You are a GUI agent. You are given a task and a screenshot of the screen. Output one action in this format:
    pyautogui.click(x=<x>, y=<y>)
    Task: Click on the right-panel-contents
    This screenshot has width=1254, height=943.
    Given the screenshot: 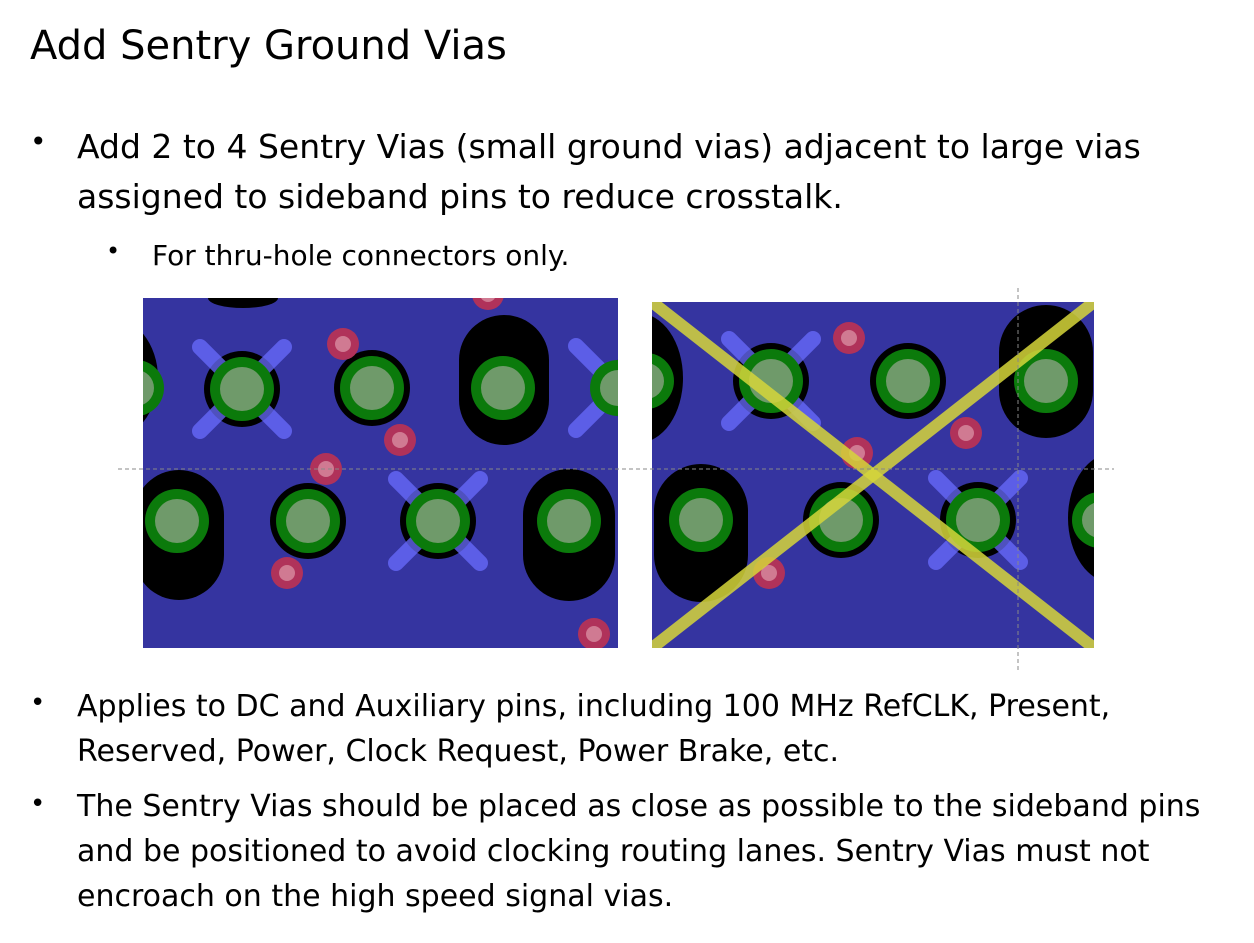 What is the action you would take?
    pyautogui.click(x=873, y=475)
    